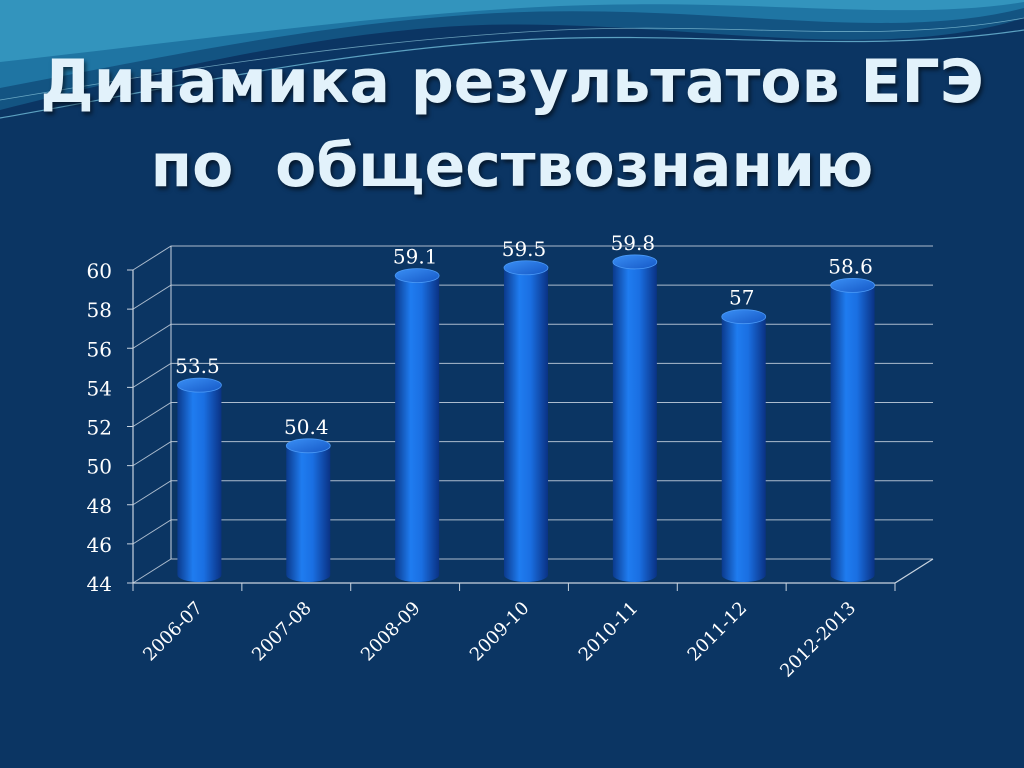  Describe the element at coordinates (99, 428) in the screenshot. I see `y-tick-label: 52` at that location.